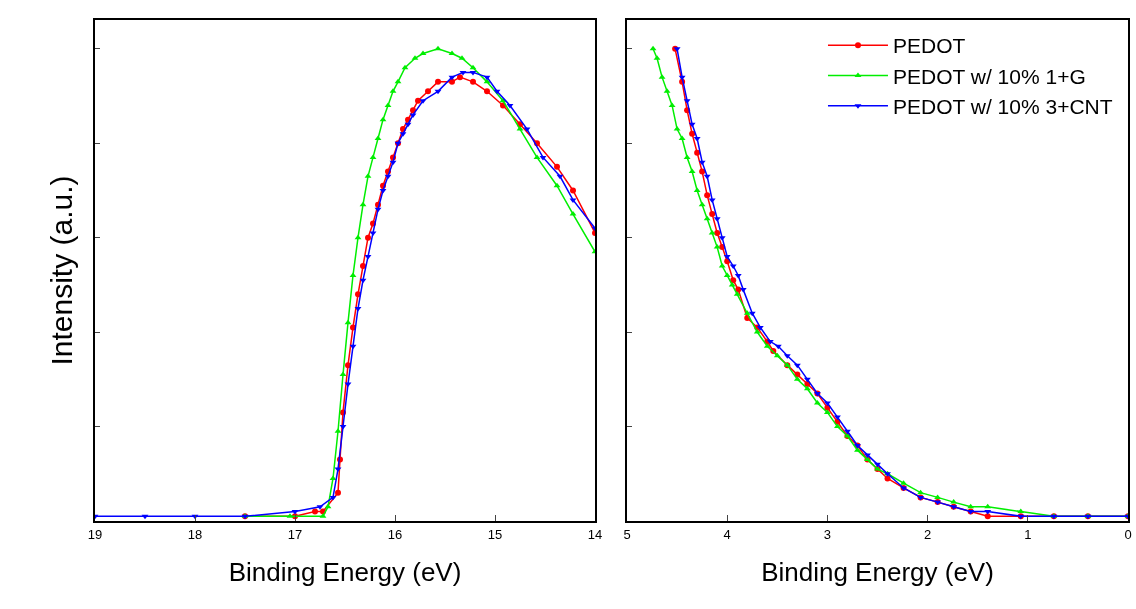  I want to click on x-tick-label: 19, so click(95, 534).